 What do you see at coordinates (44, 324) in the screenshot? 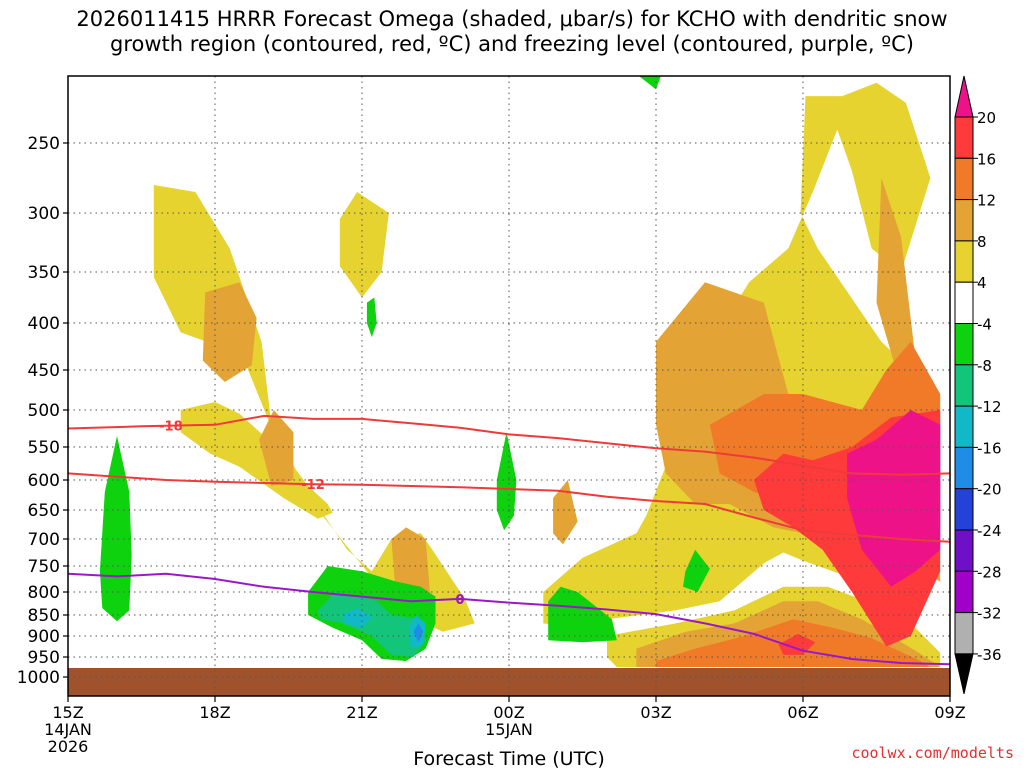
I see `y-tick-label-400: 400` at bounding box center [44, 324].